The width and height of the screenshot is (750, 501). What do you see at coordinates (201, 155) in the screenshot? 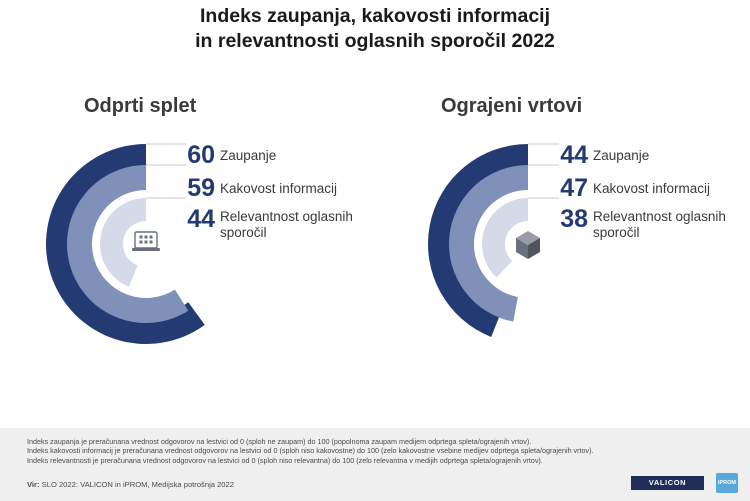
I see `value-label: 60` at bounding box center [201, 155].